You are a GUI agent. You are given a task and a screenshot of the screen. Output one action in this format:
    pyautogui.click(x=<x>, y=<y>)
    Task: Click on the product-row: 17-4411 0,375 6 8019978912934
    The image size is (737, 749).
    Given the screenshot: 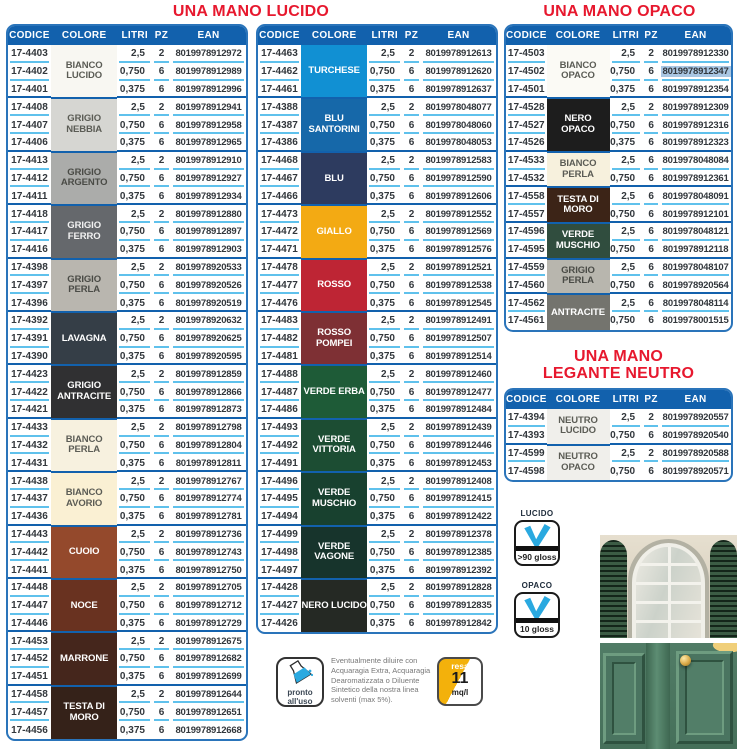 What is the action you would take?
    pyautogui.click(x=127, y=196)
    